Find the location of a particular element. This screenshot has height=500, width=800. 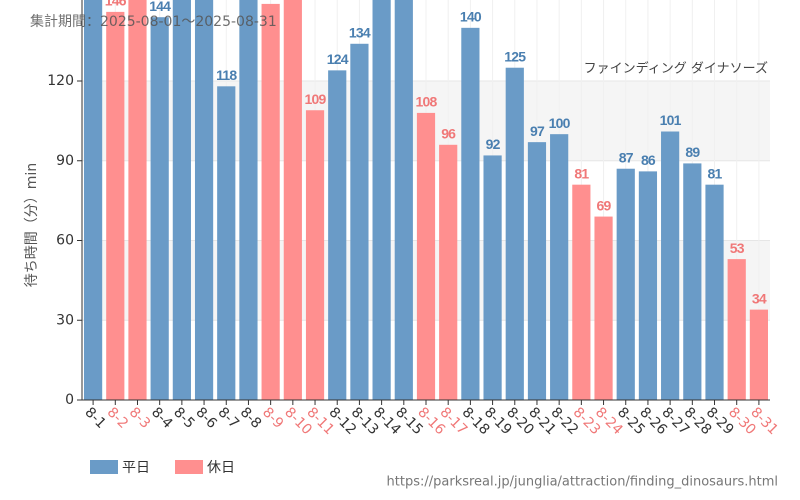

data-label: 92 is located at coordinates (493, 144).